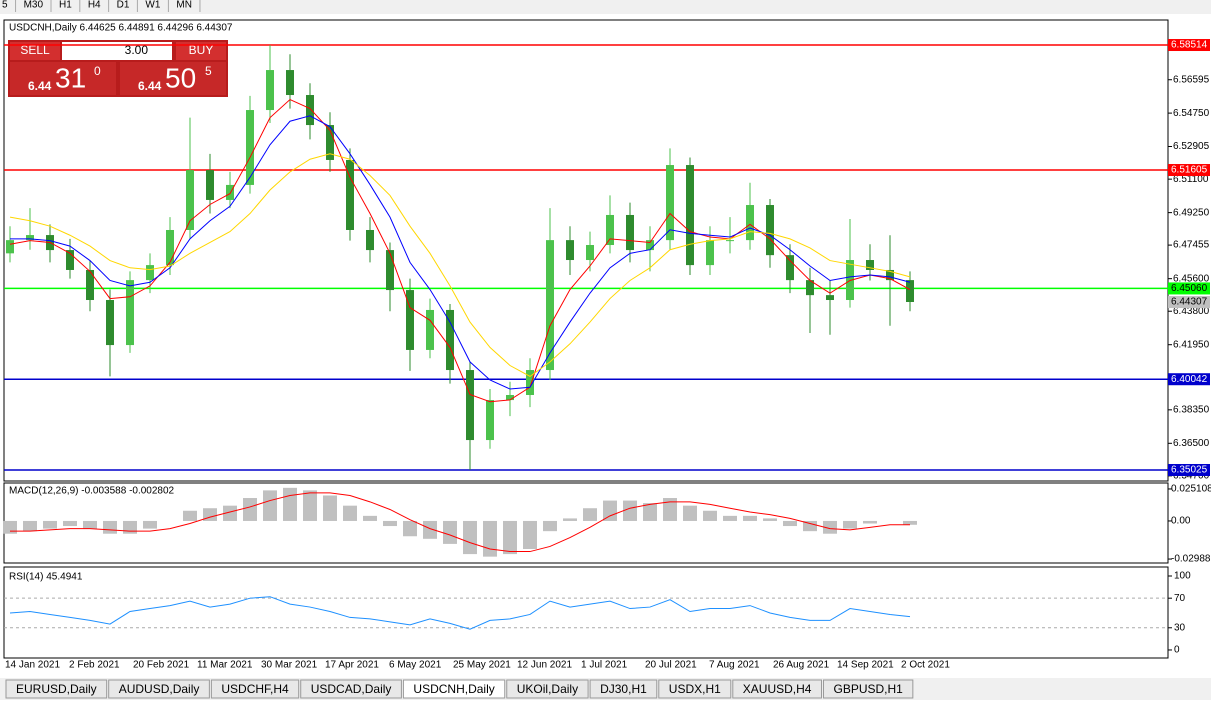  I want to click on macd-panel, so click(586, 523).